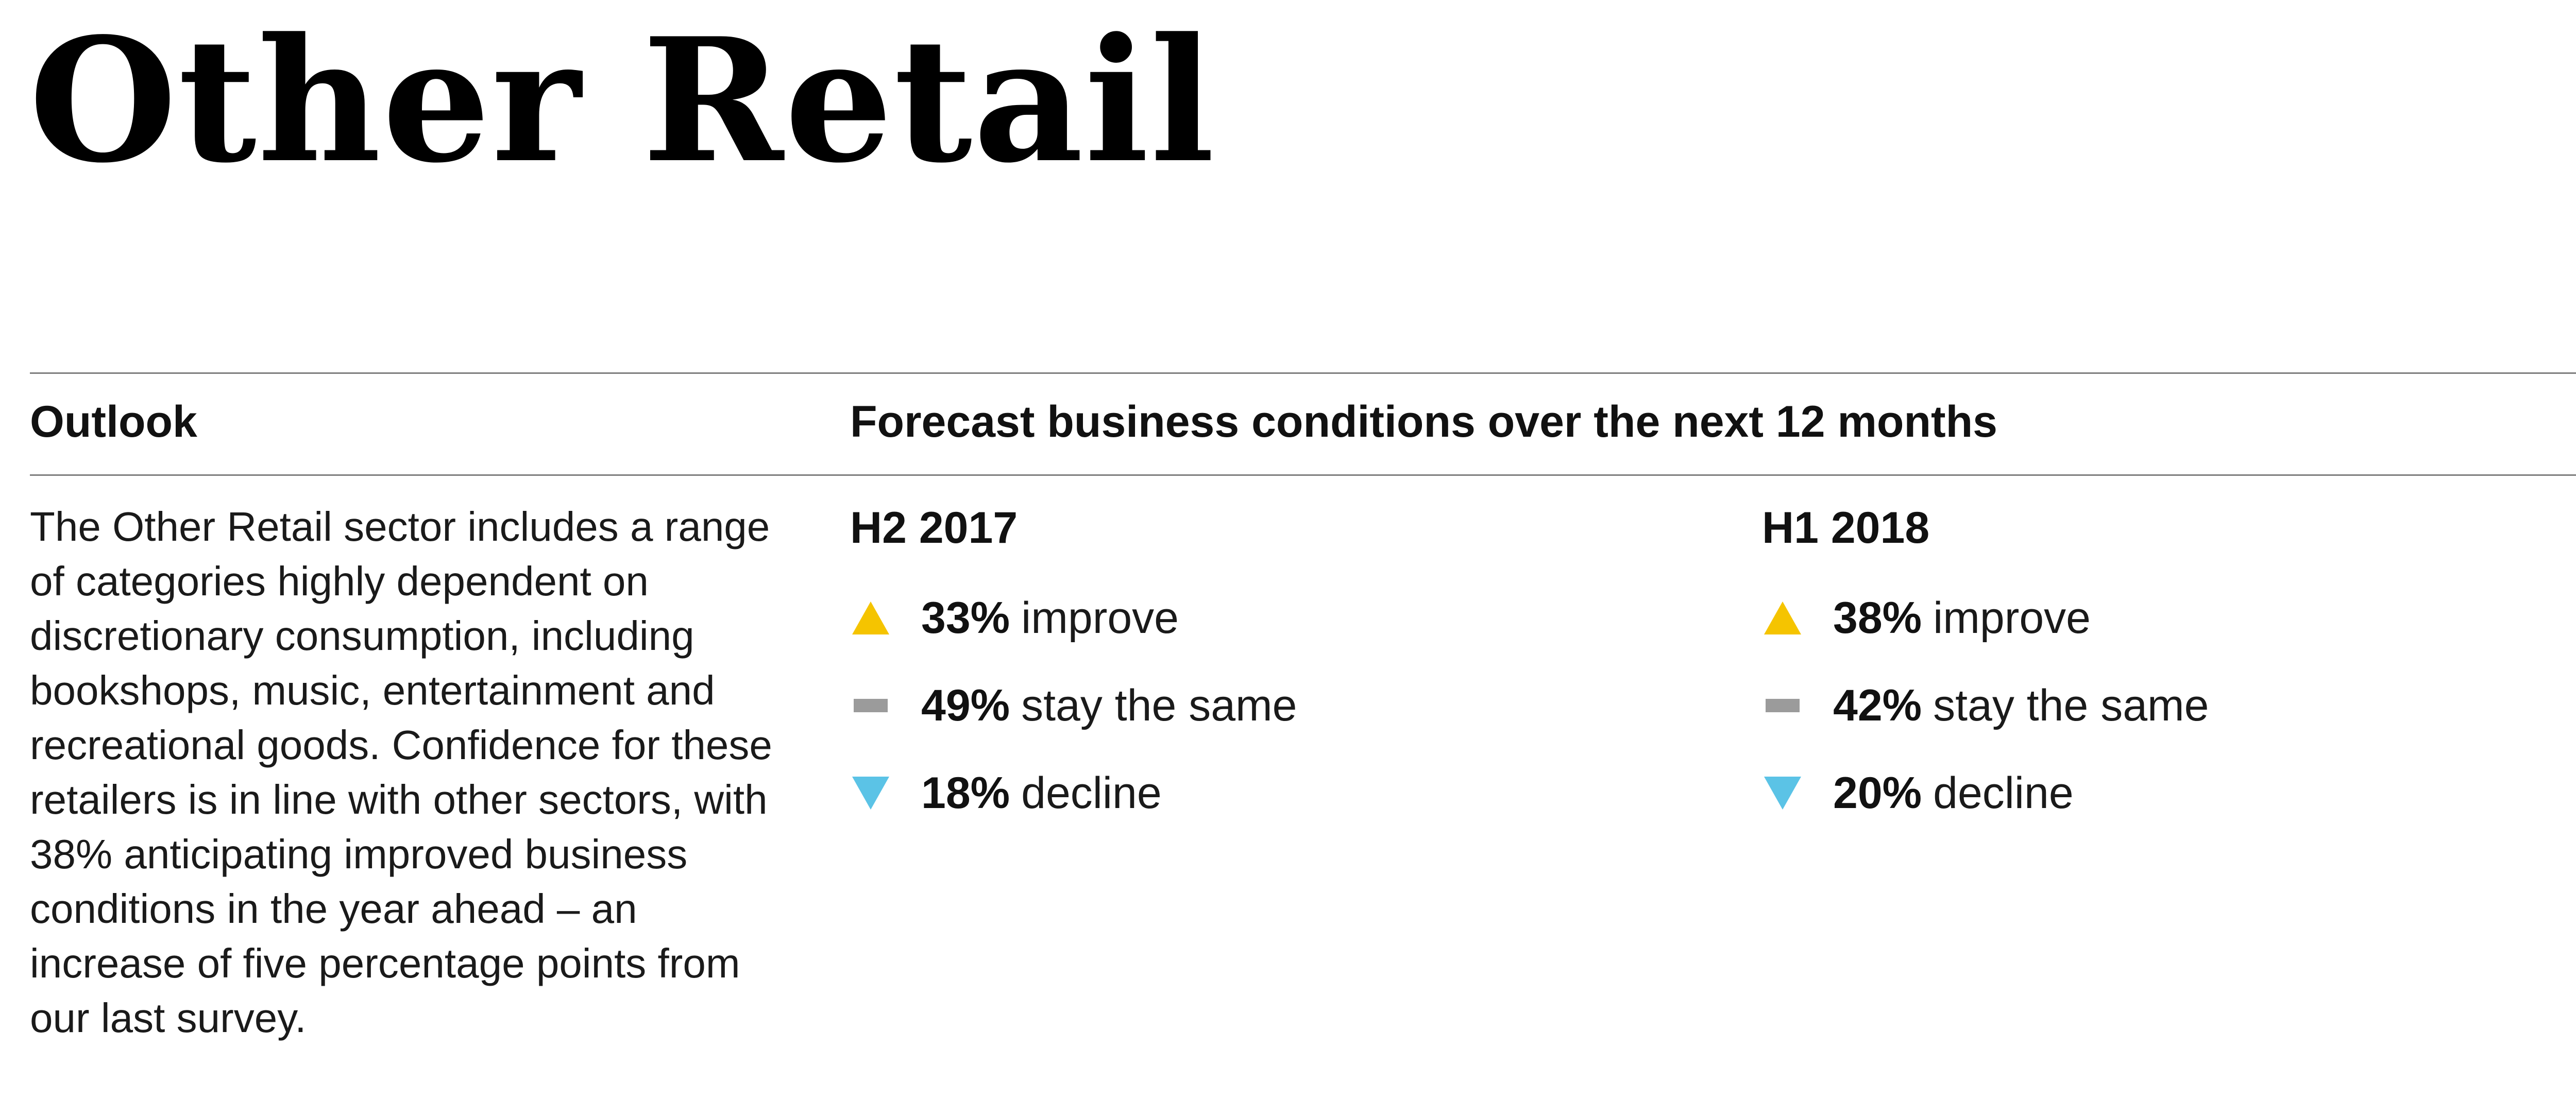 The width and height of the screenshot is (2576, 1116). Describe the element at coordinates (1877, 793) in the screenshot. I see `stat-value: 20%` at that location.